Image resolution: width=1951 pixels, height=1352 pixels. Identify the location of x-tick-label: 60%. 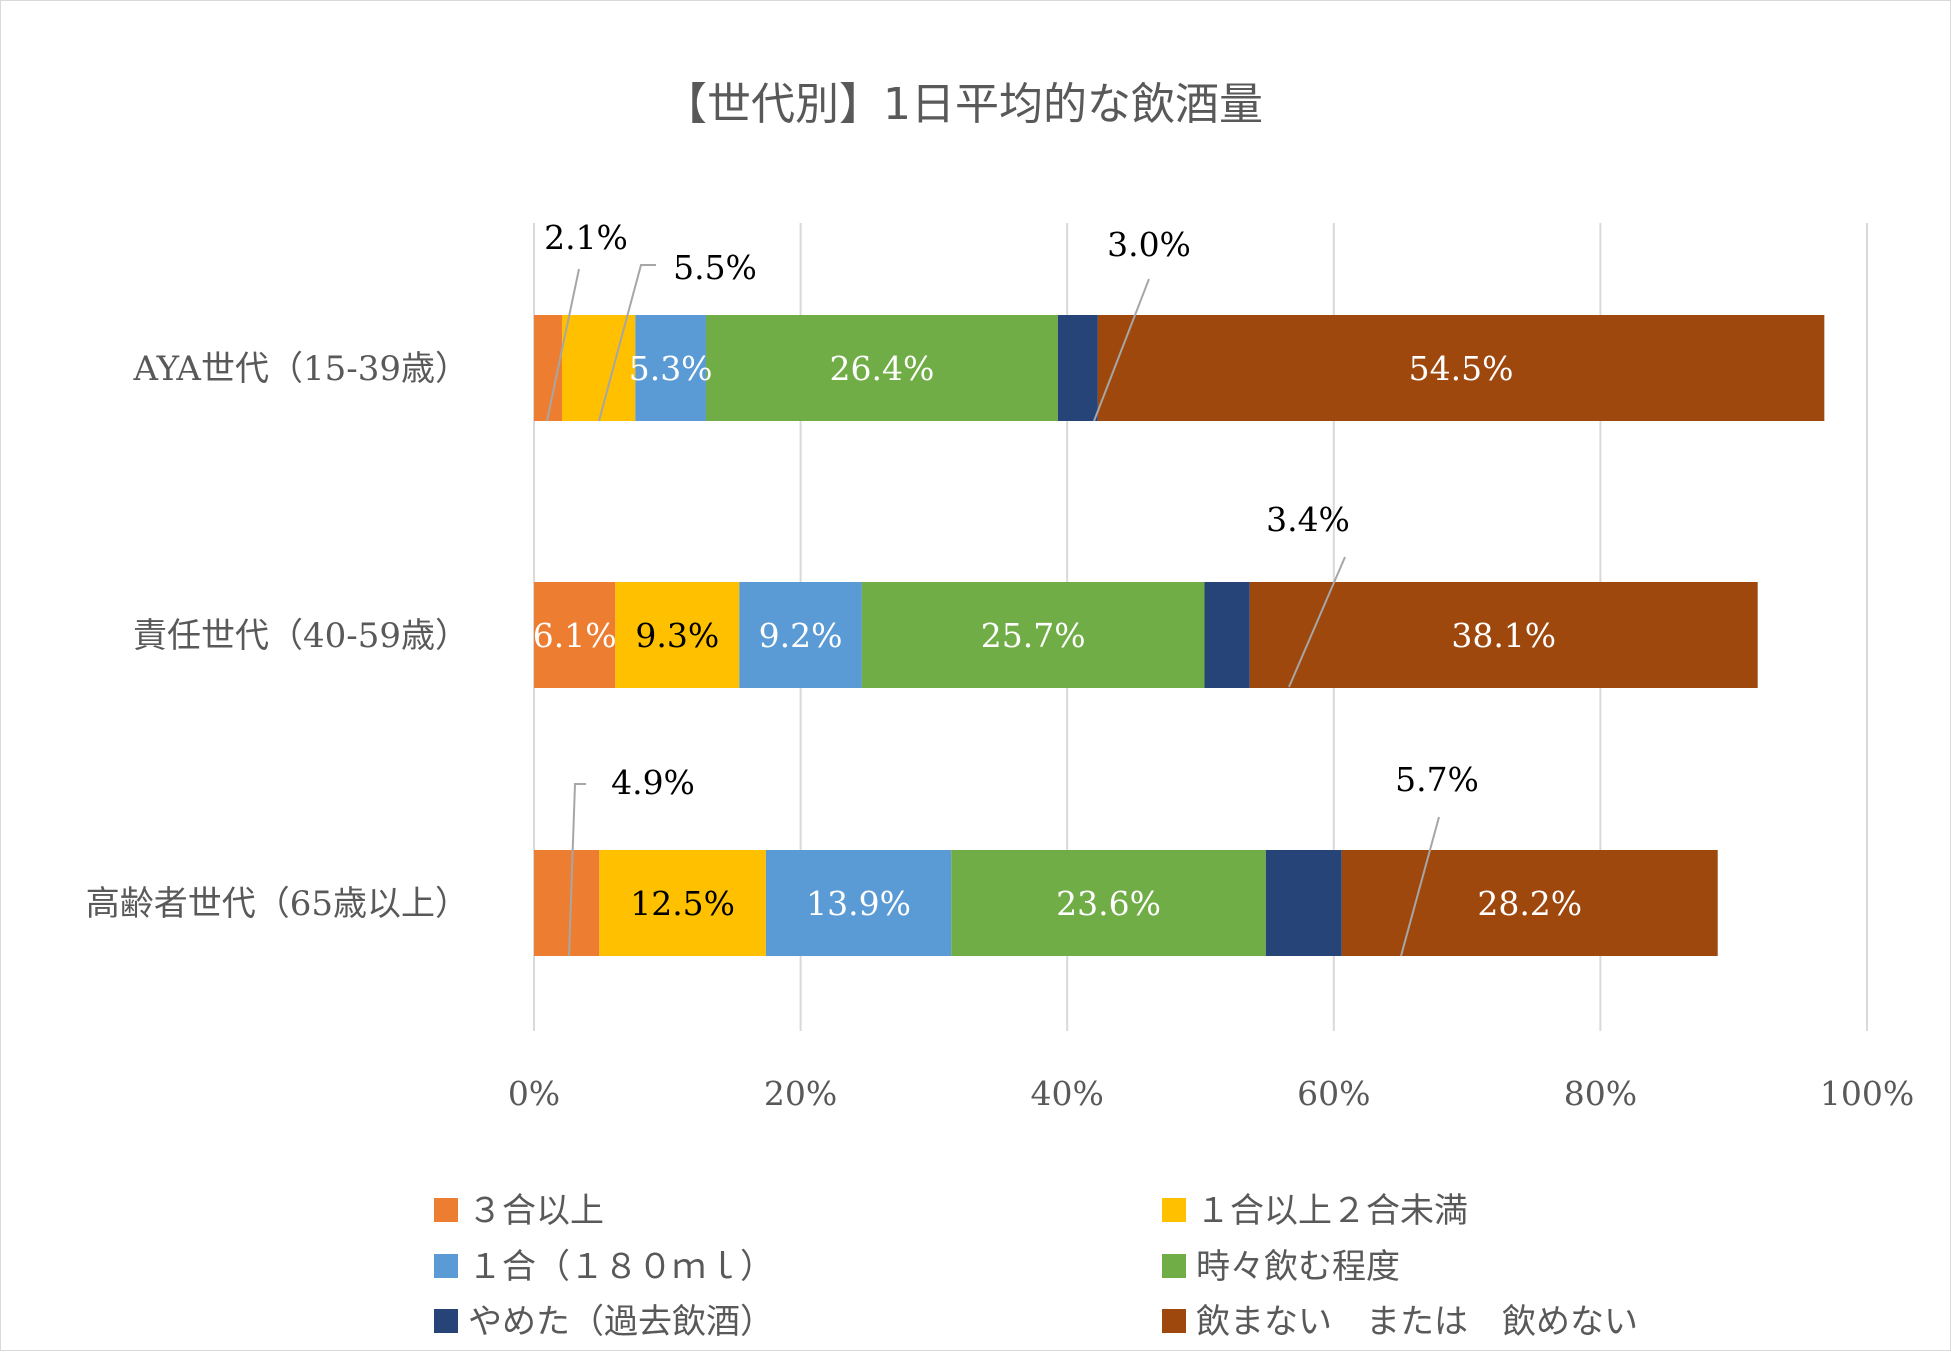
(1333, 1093).